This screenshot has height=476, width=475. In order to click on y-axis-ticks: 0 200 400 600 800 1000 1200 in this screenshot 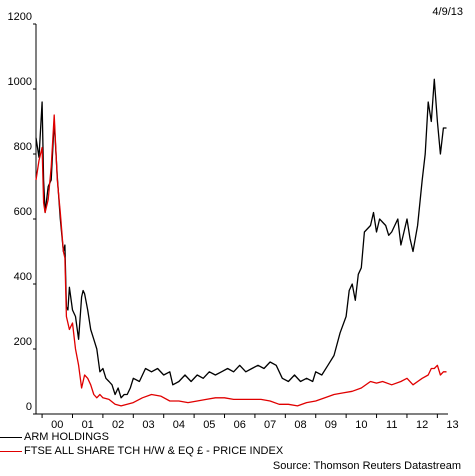, I will do `click(22, 213)`.